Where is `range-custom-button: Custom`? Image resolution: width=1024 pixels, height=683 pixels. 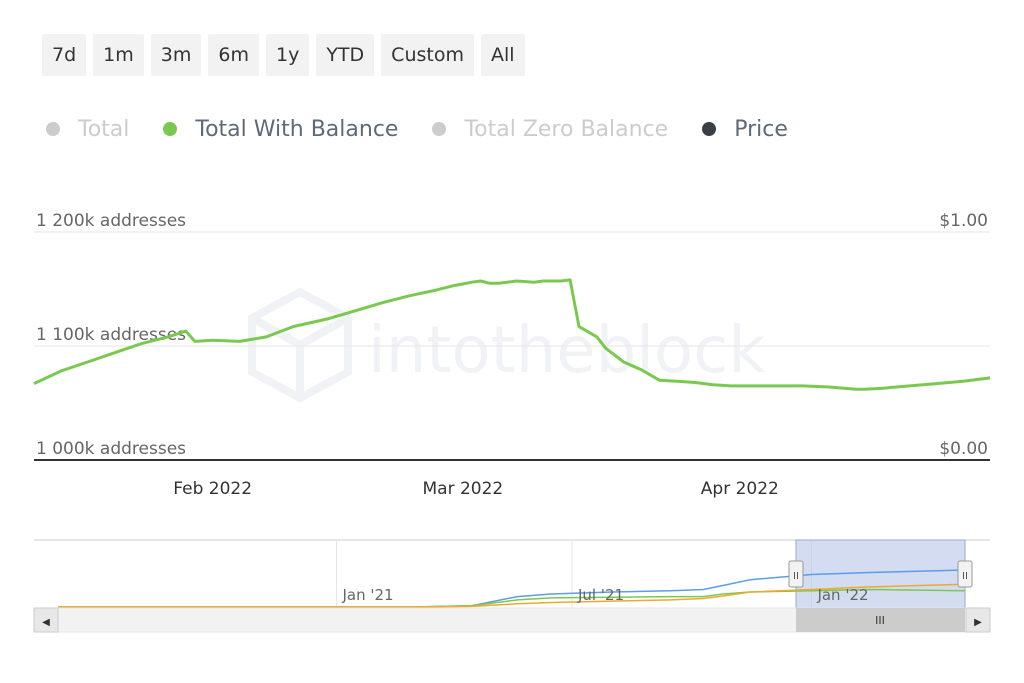
range-custom-button: Custom is located at coordinates (427, 55).